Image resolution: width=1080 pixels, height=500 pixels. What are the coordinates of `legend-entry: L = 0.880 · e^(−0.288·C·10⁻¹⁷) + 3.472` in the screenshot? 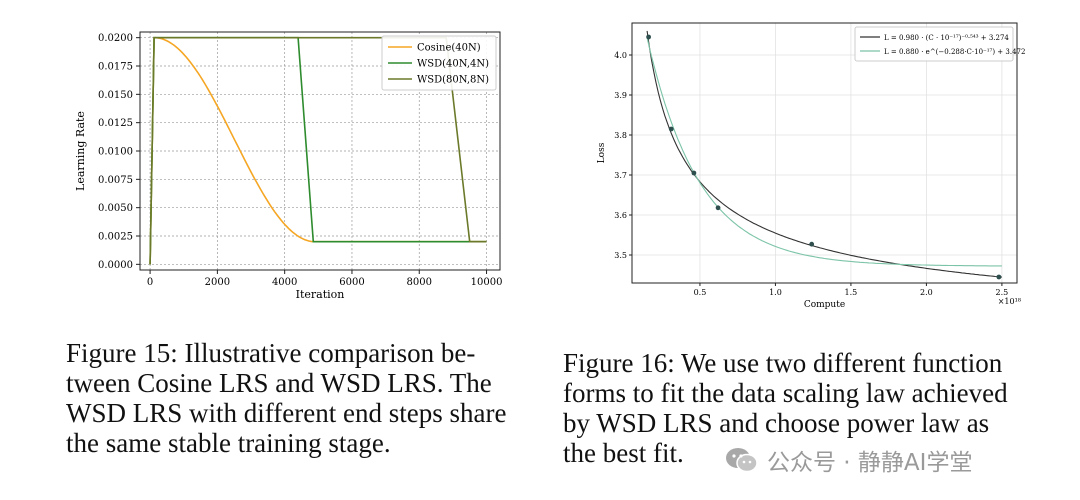 It's located at (954, 52).